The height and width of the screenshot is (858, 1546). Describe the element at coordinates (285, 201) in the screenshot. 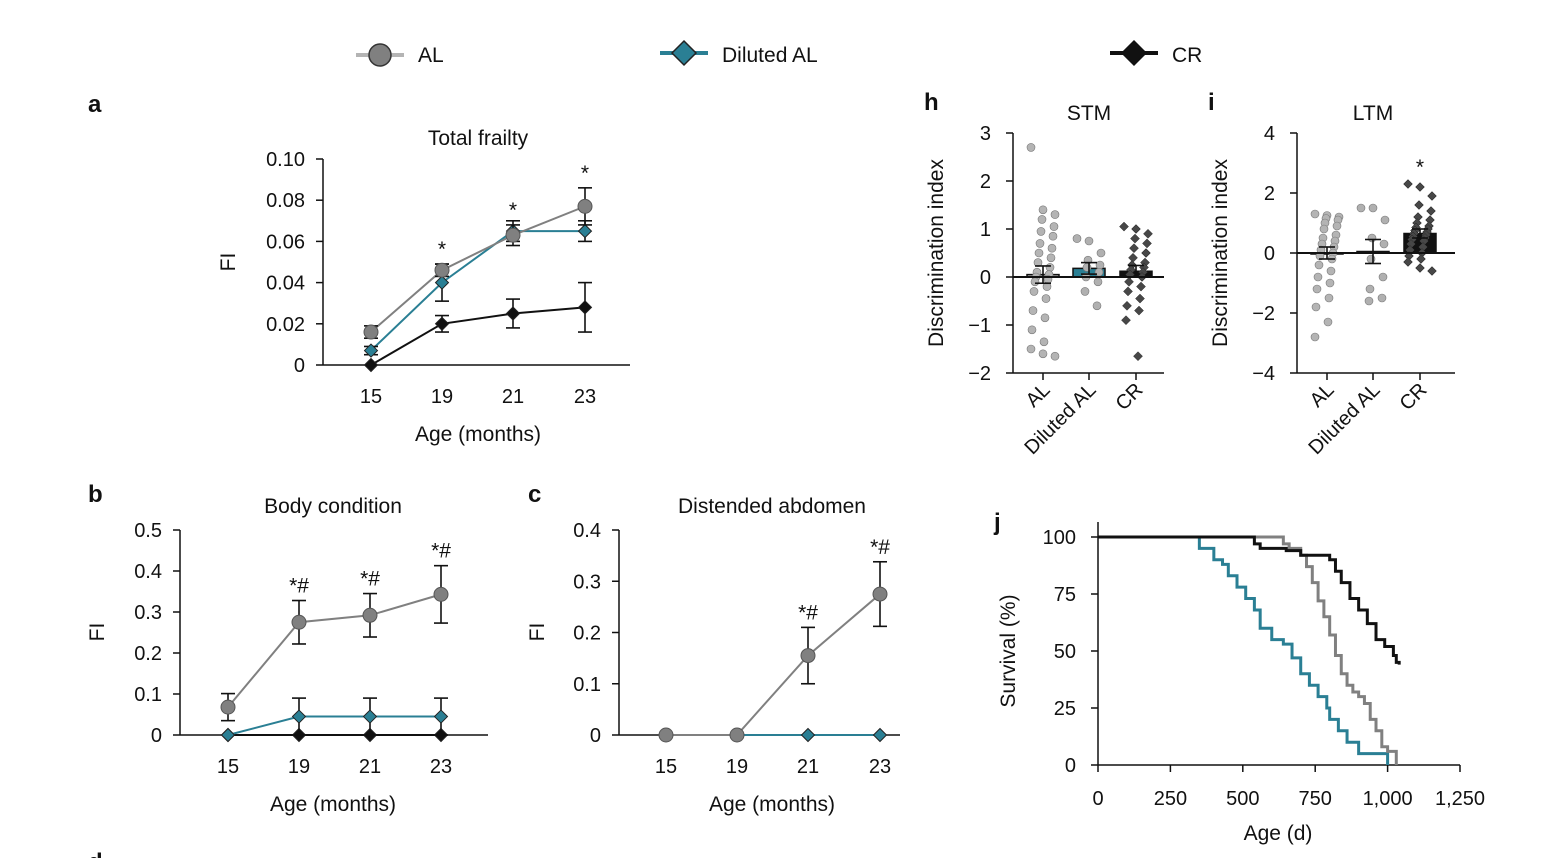

I see `y-tick-label: 0.08` at that location.